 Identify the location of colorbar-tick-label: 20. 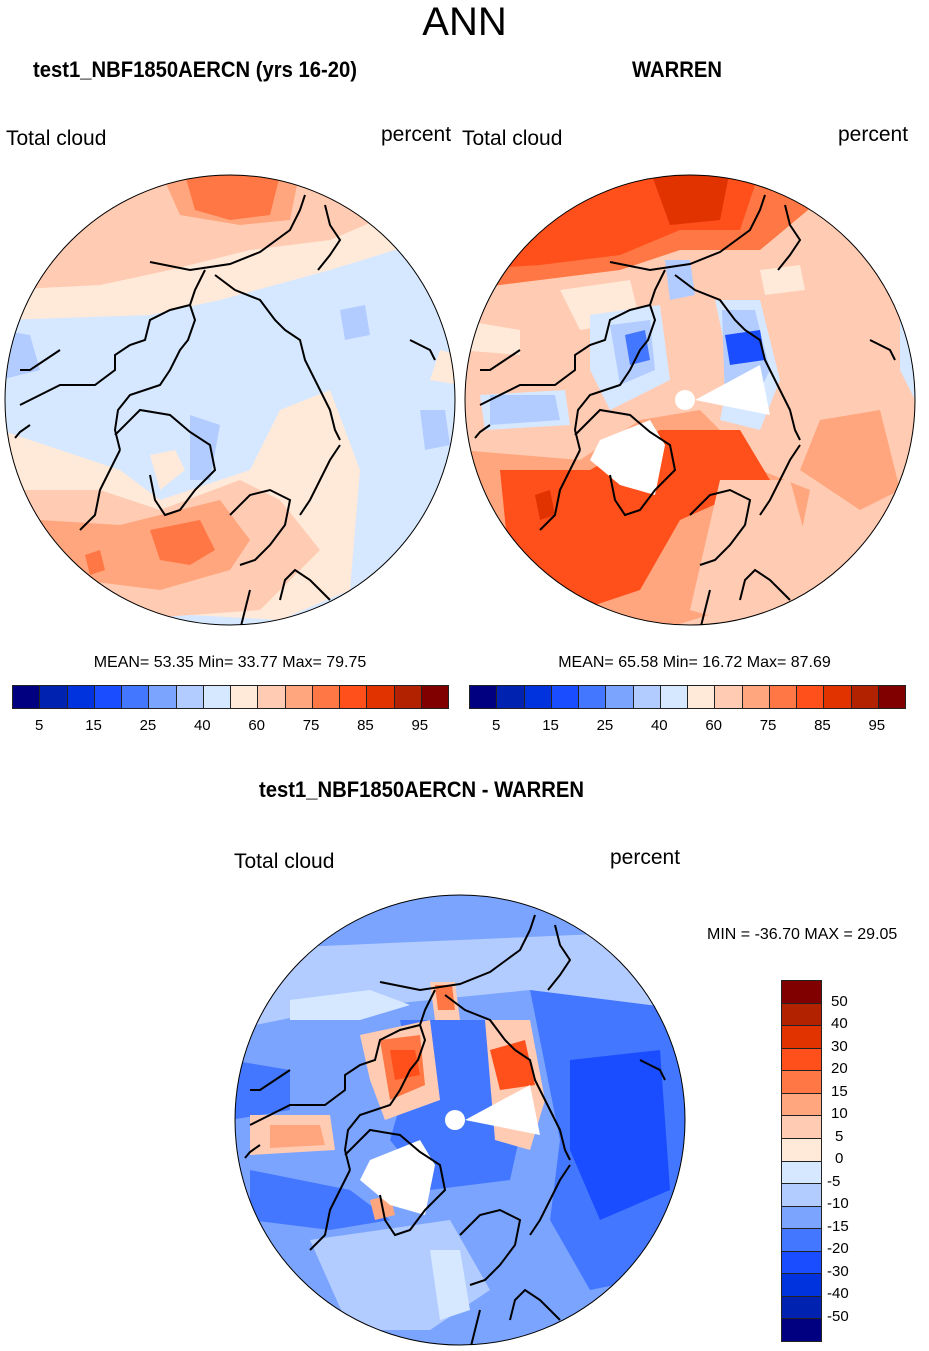
(839, 1068).